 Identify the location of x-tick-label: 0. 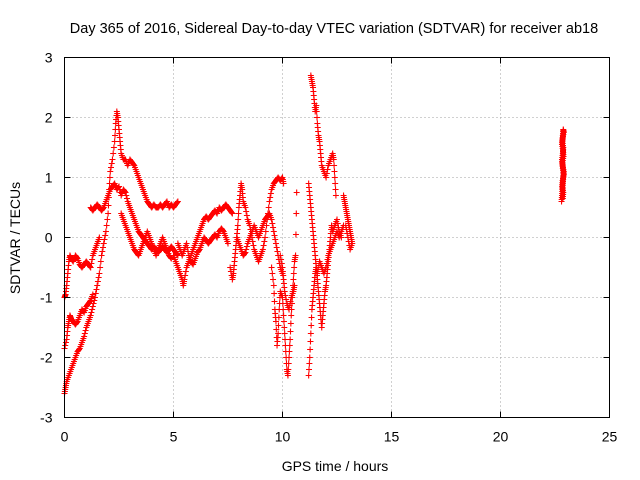
(65, 437).